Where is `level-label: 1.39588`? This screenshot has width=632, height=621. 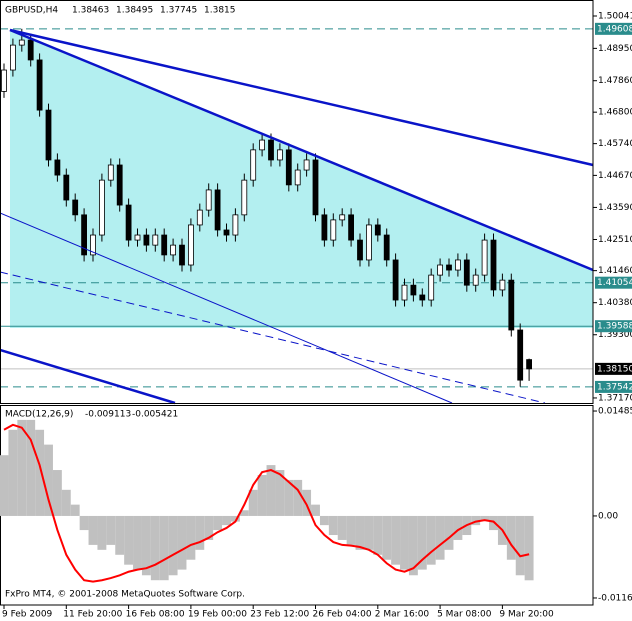 level-label: 1.39588 is located at coordinates (614, 327).